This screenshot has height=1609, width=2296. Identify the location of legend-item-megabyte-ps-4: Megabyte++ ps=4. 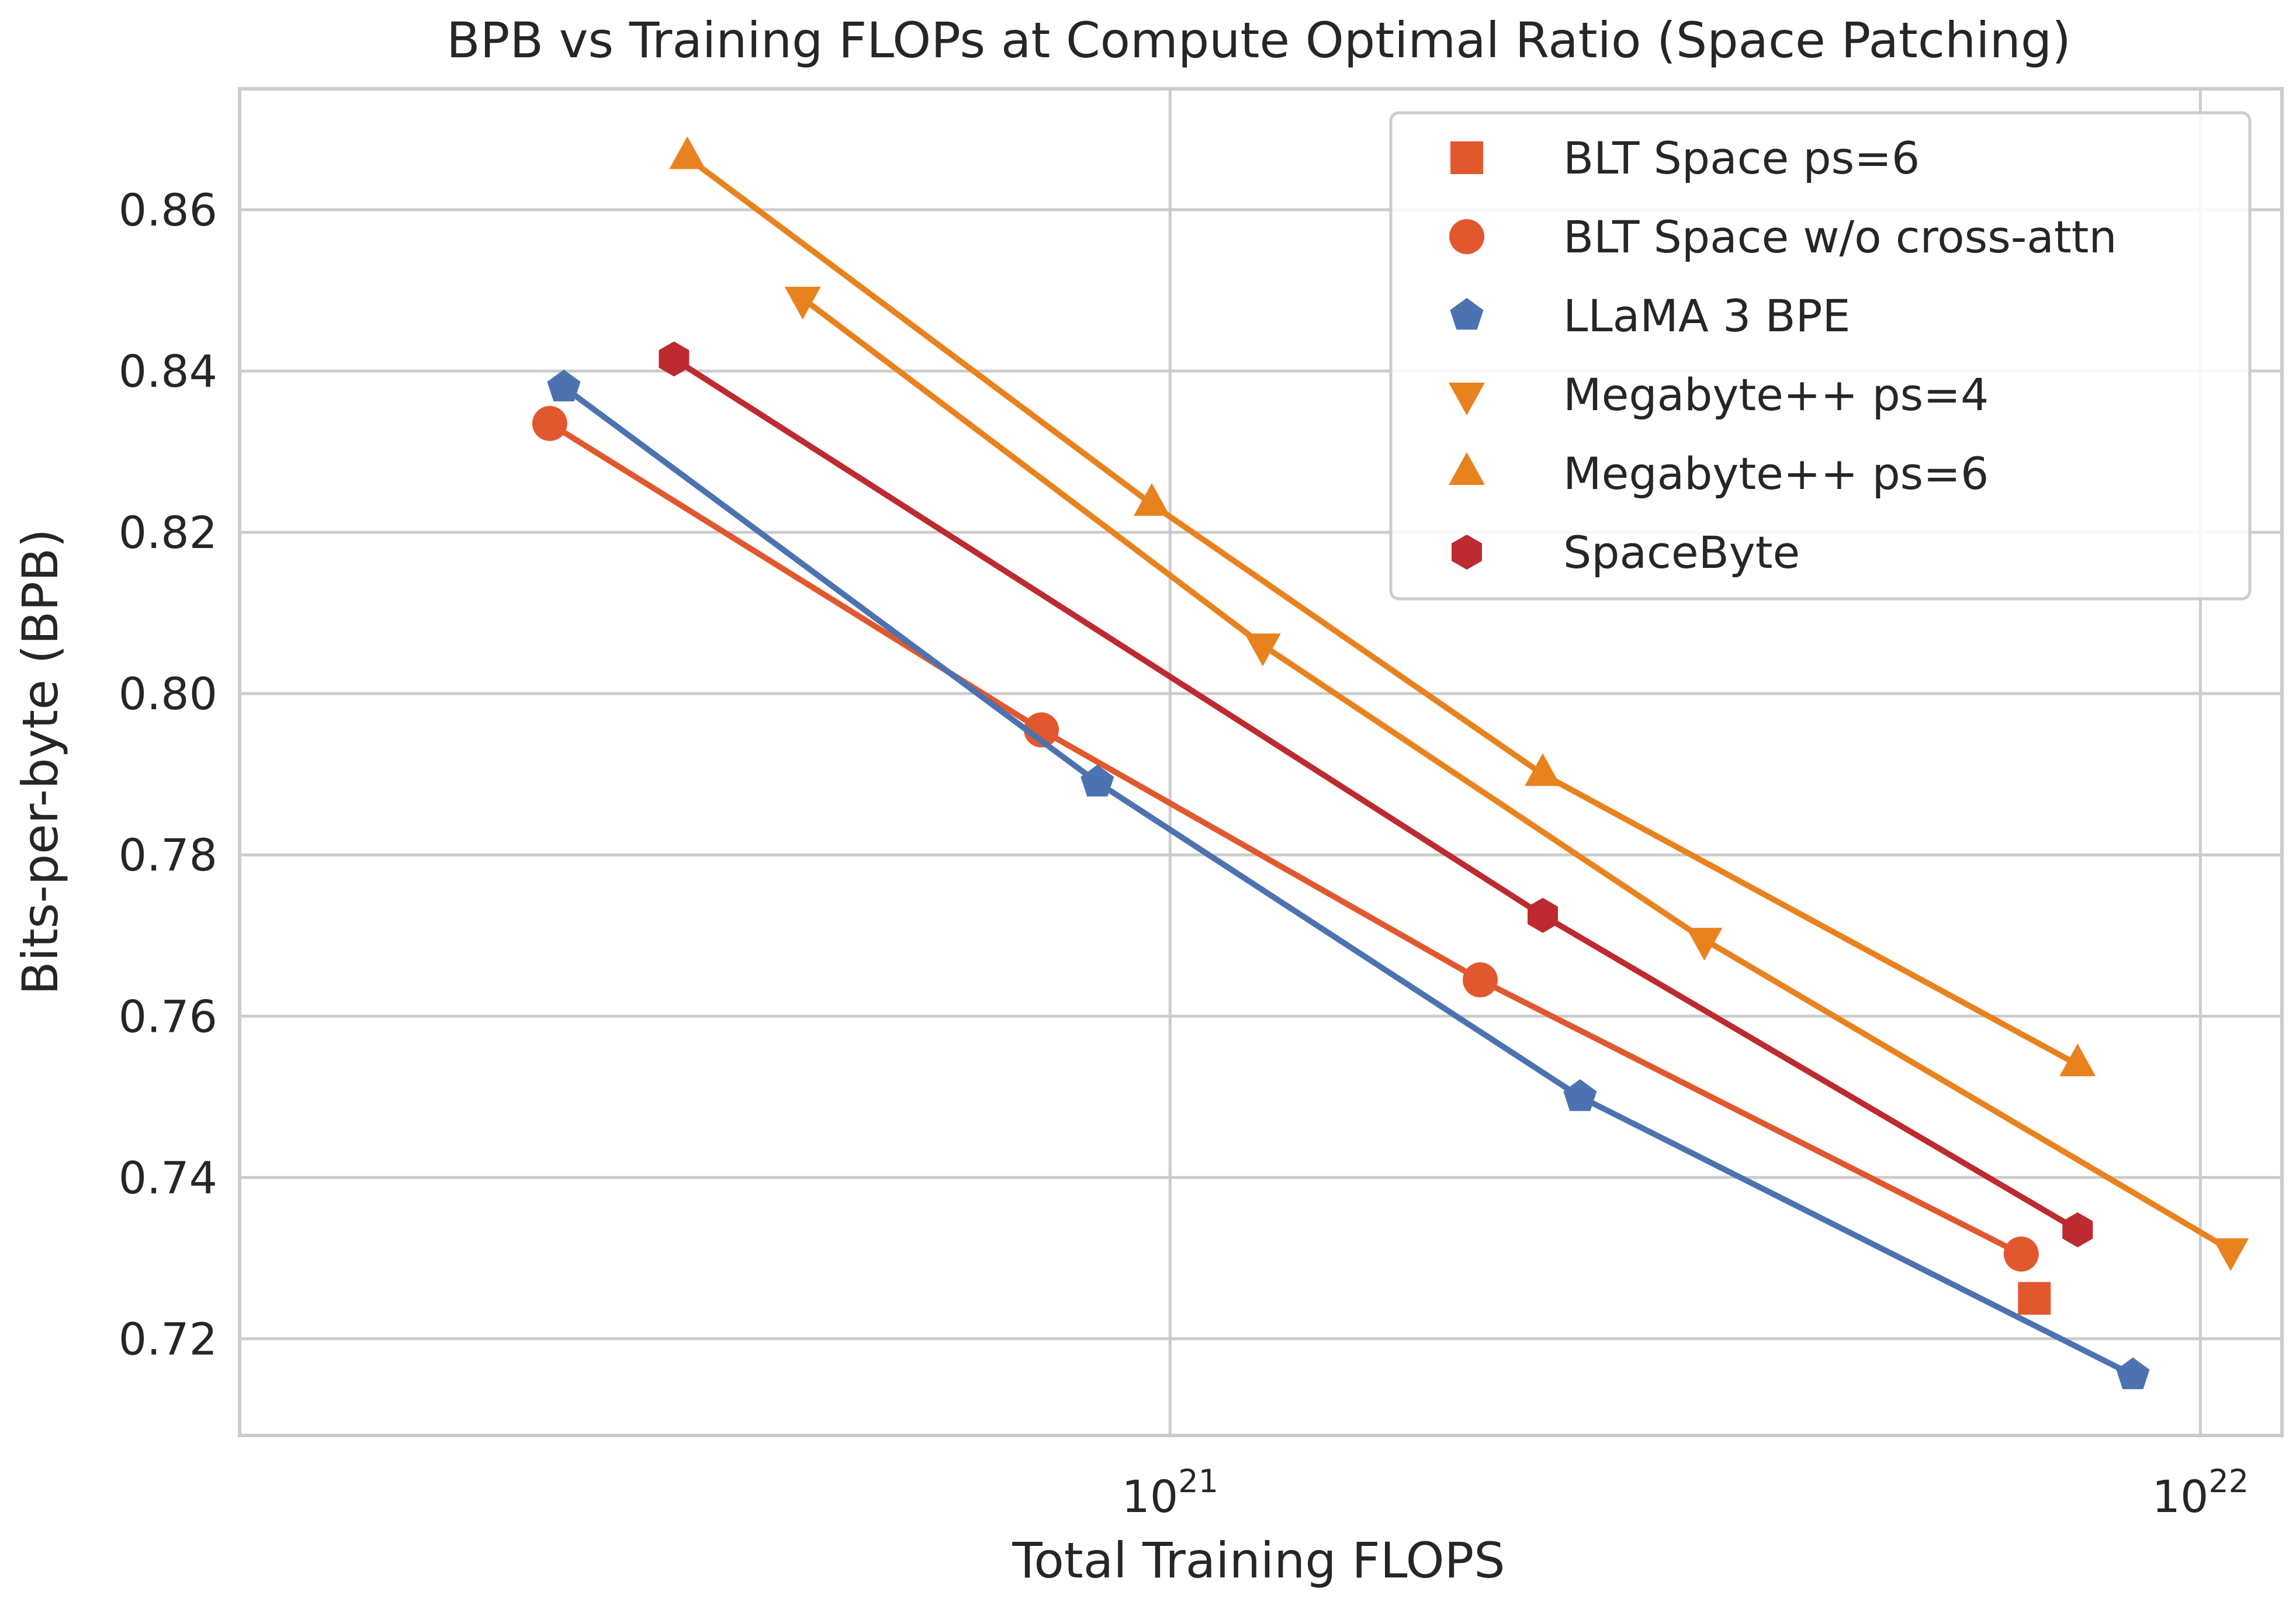
(1719, 395).